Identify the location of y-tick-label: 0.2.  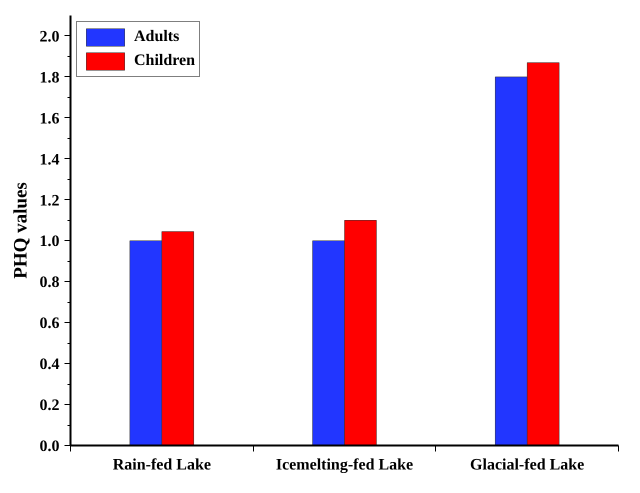
(50, 405).